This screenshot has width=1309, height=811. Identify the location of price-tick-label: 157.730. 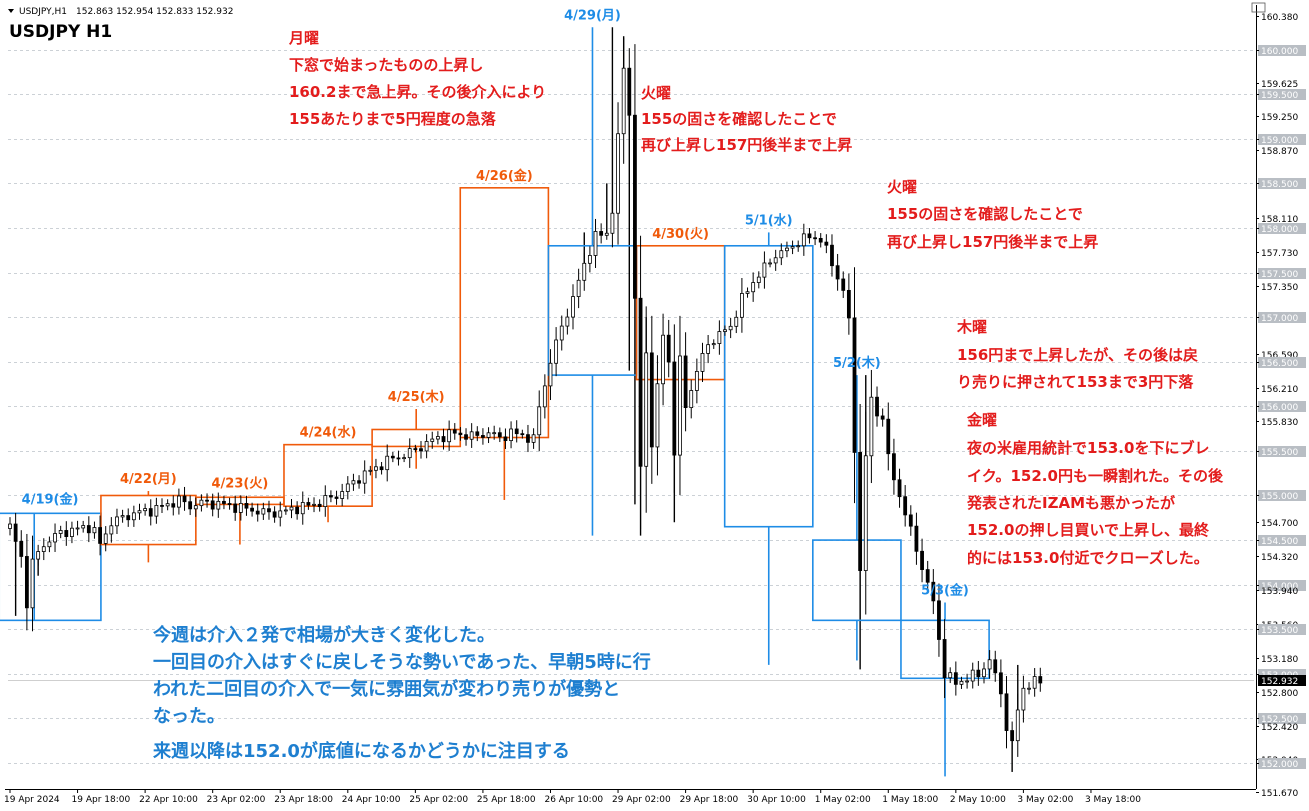
(1279, 254).